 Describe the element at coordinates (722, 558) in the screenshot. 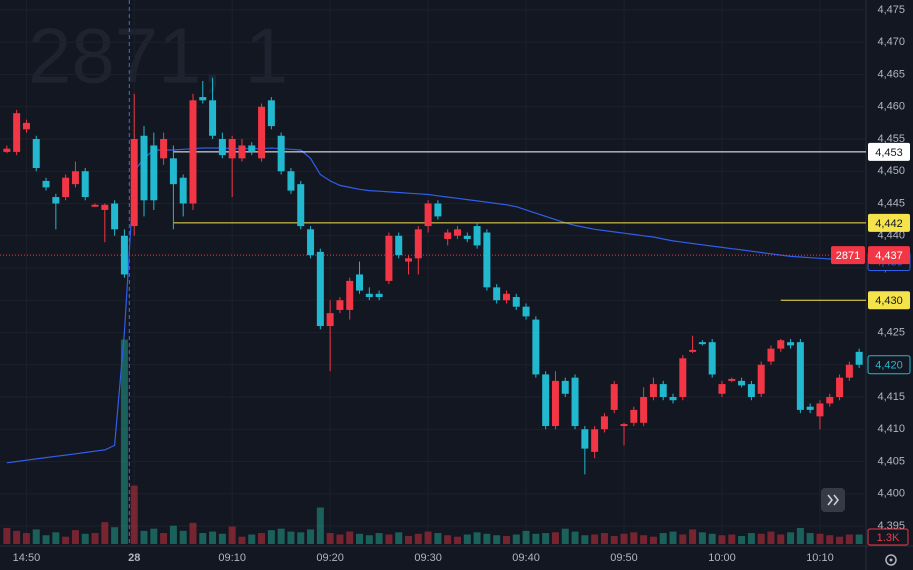

I see `x-tick-label: 10:00` at that location.